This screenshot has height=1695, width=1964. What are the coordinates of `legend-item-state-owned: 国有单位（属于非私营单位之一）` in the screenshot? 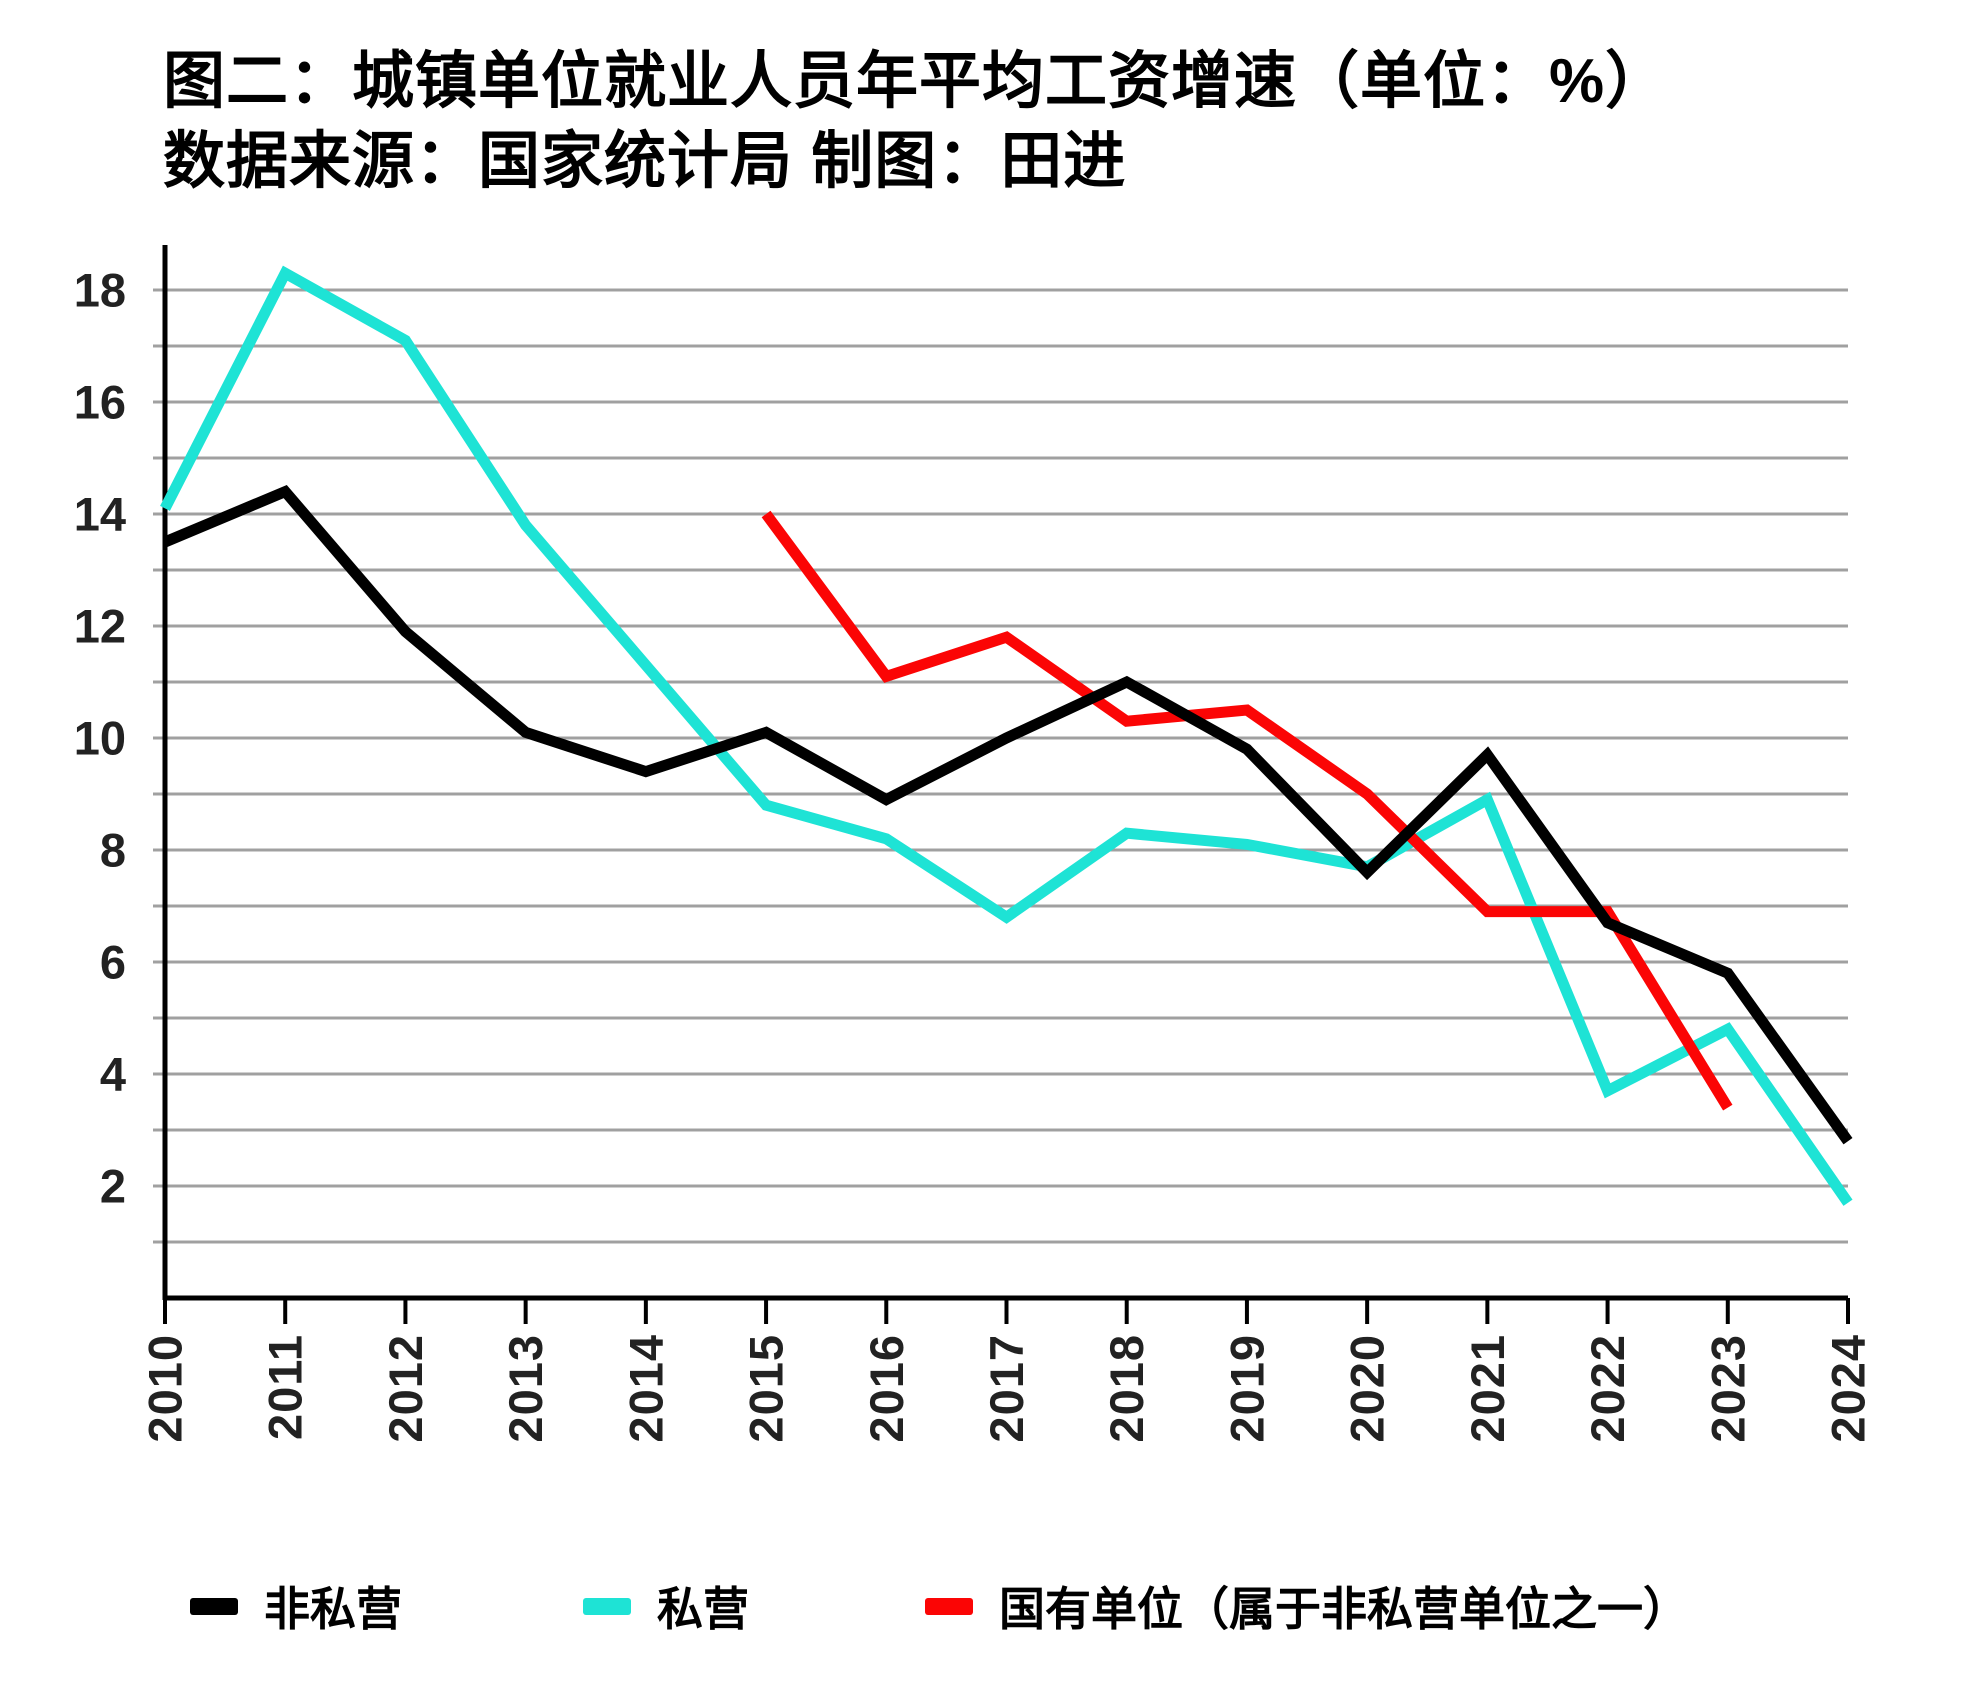 It's located at (1307, 1606).